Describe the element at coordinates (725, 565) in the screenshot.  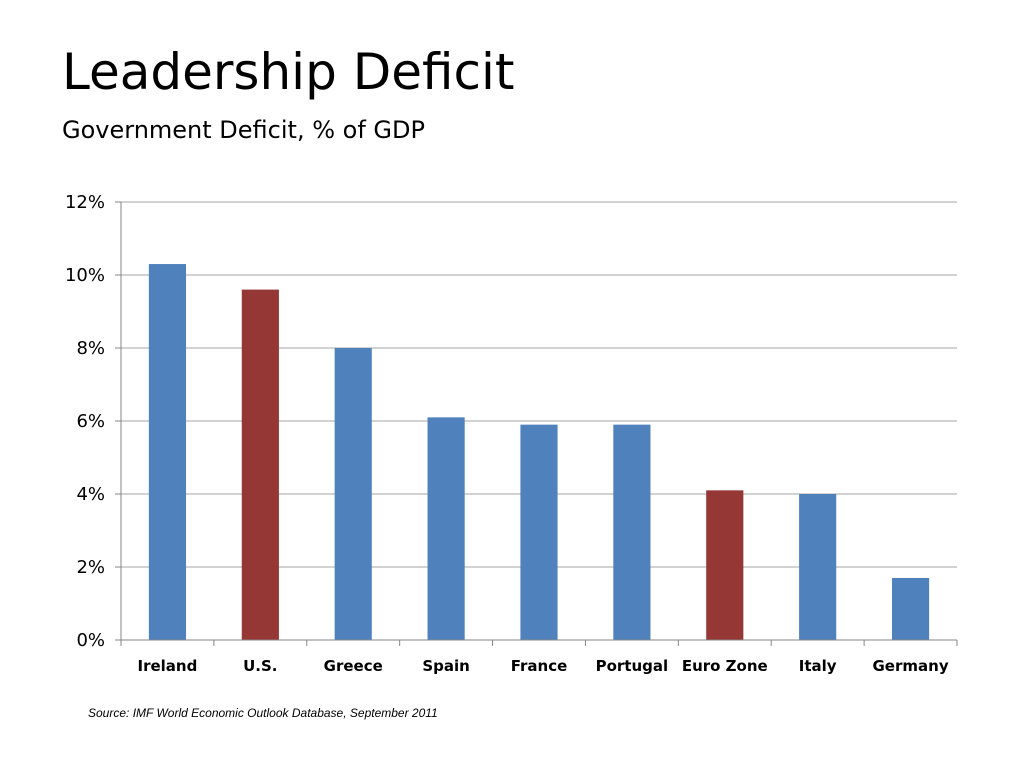
I see `bar-euro-zone` at that location.